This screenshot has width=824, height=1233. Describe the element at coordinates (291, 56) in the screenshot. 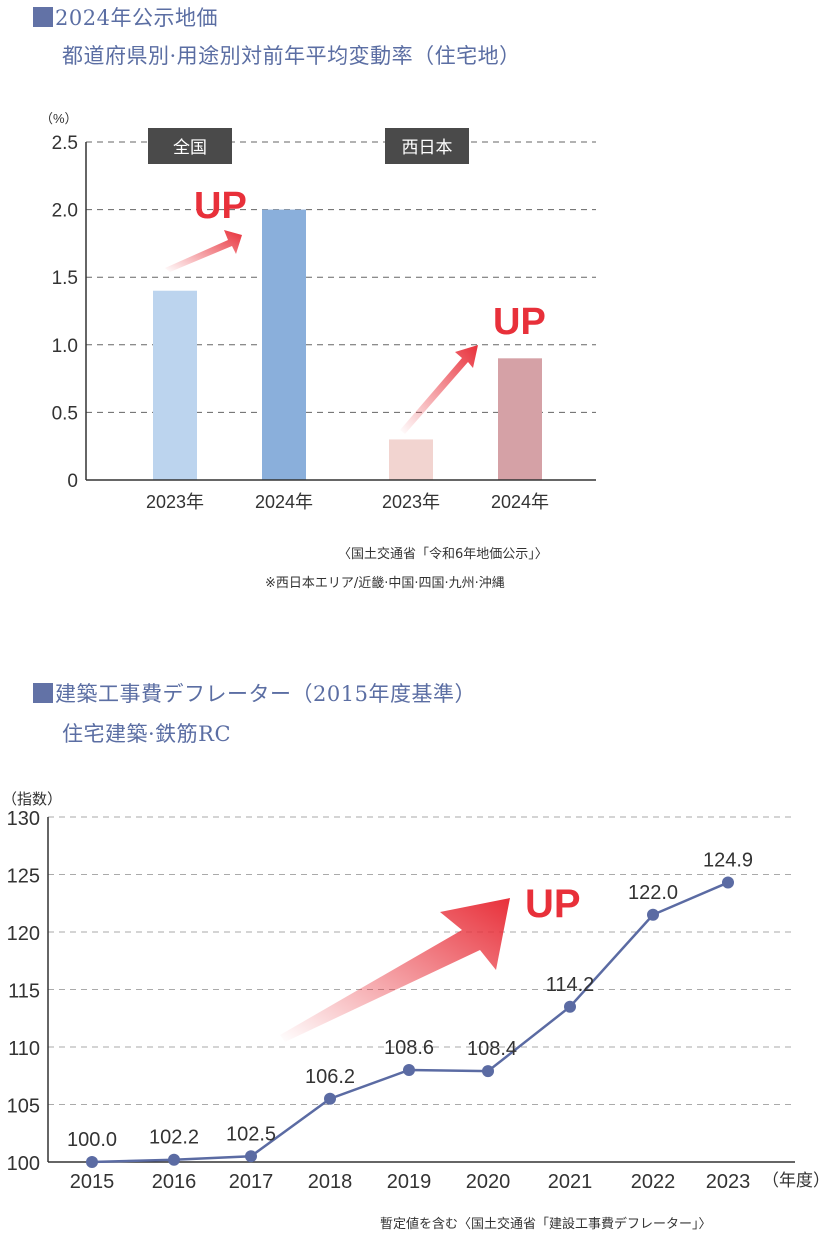

I see `chart1-subtitle: 都道府県別·用途別対前年平均変動率（住宅地）` at that location.